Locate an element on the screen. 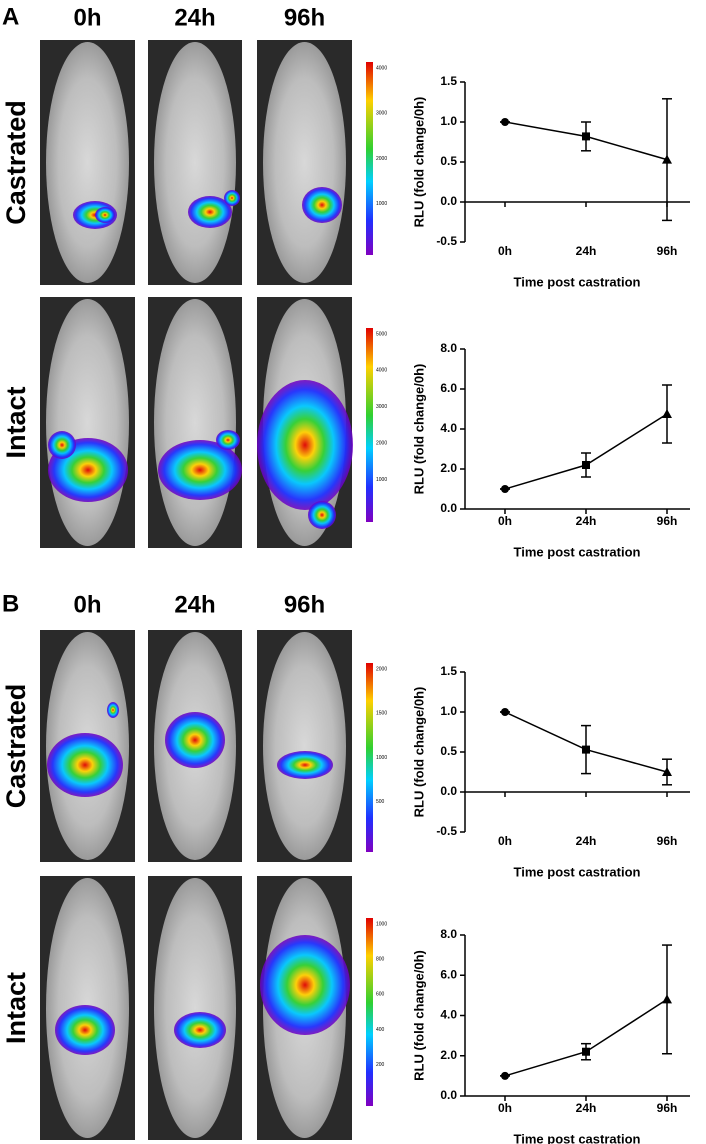  column-header: 96h is located at coordinates (304, 17).